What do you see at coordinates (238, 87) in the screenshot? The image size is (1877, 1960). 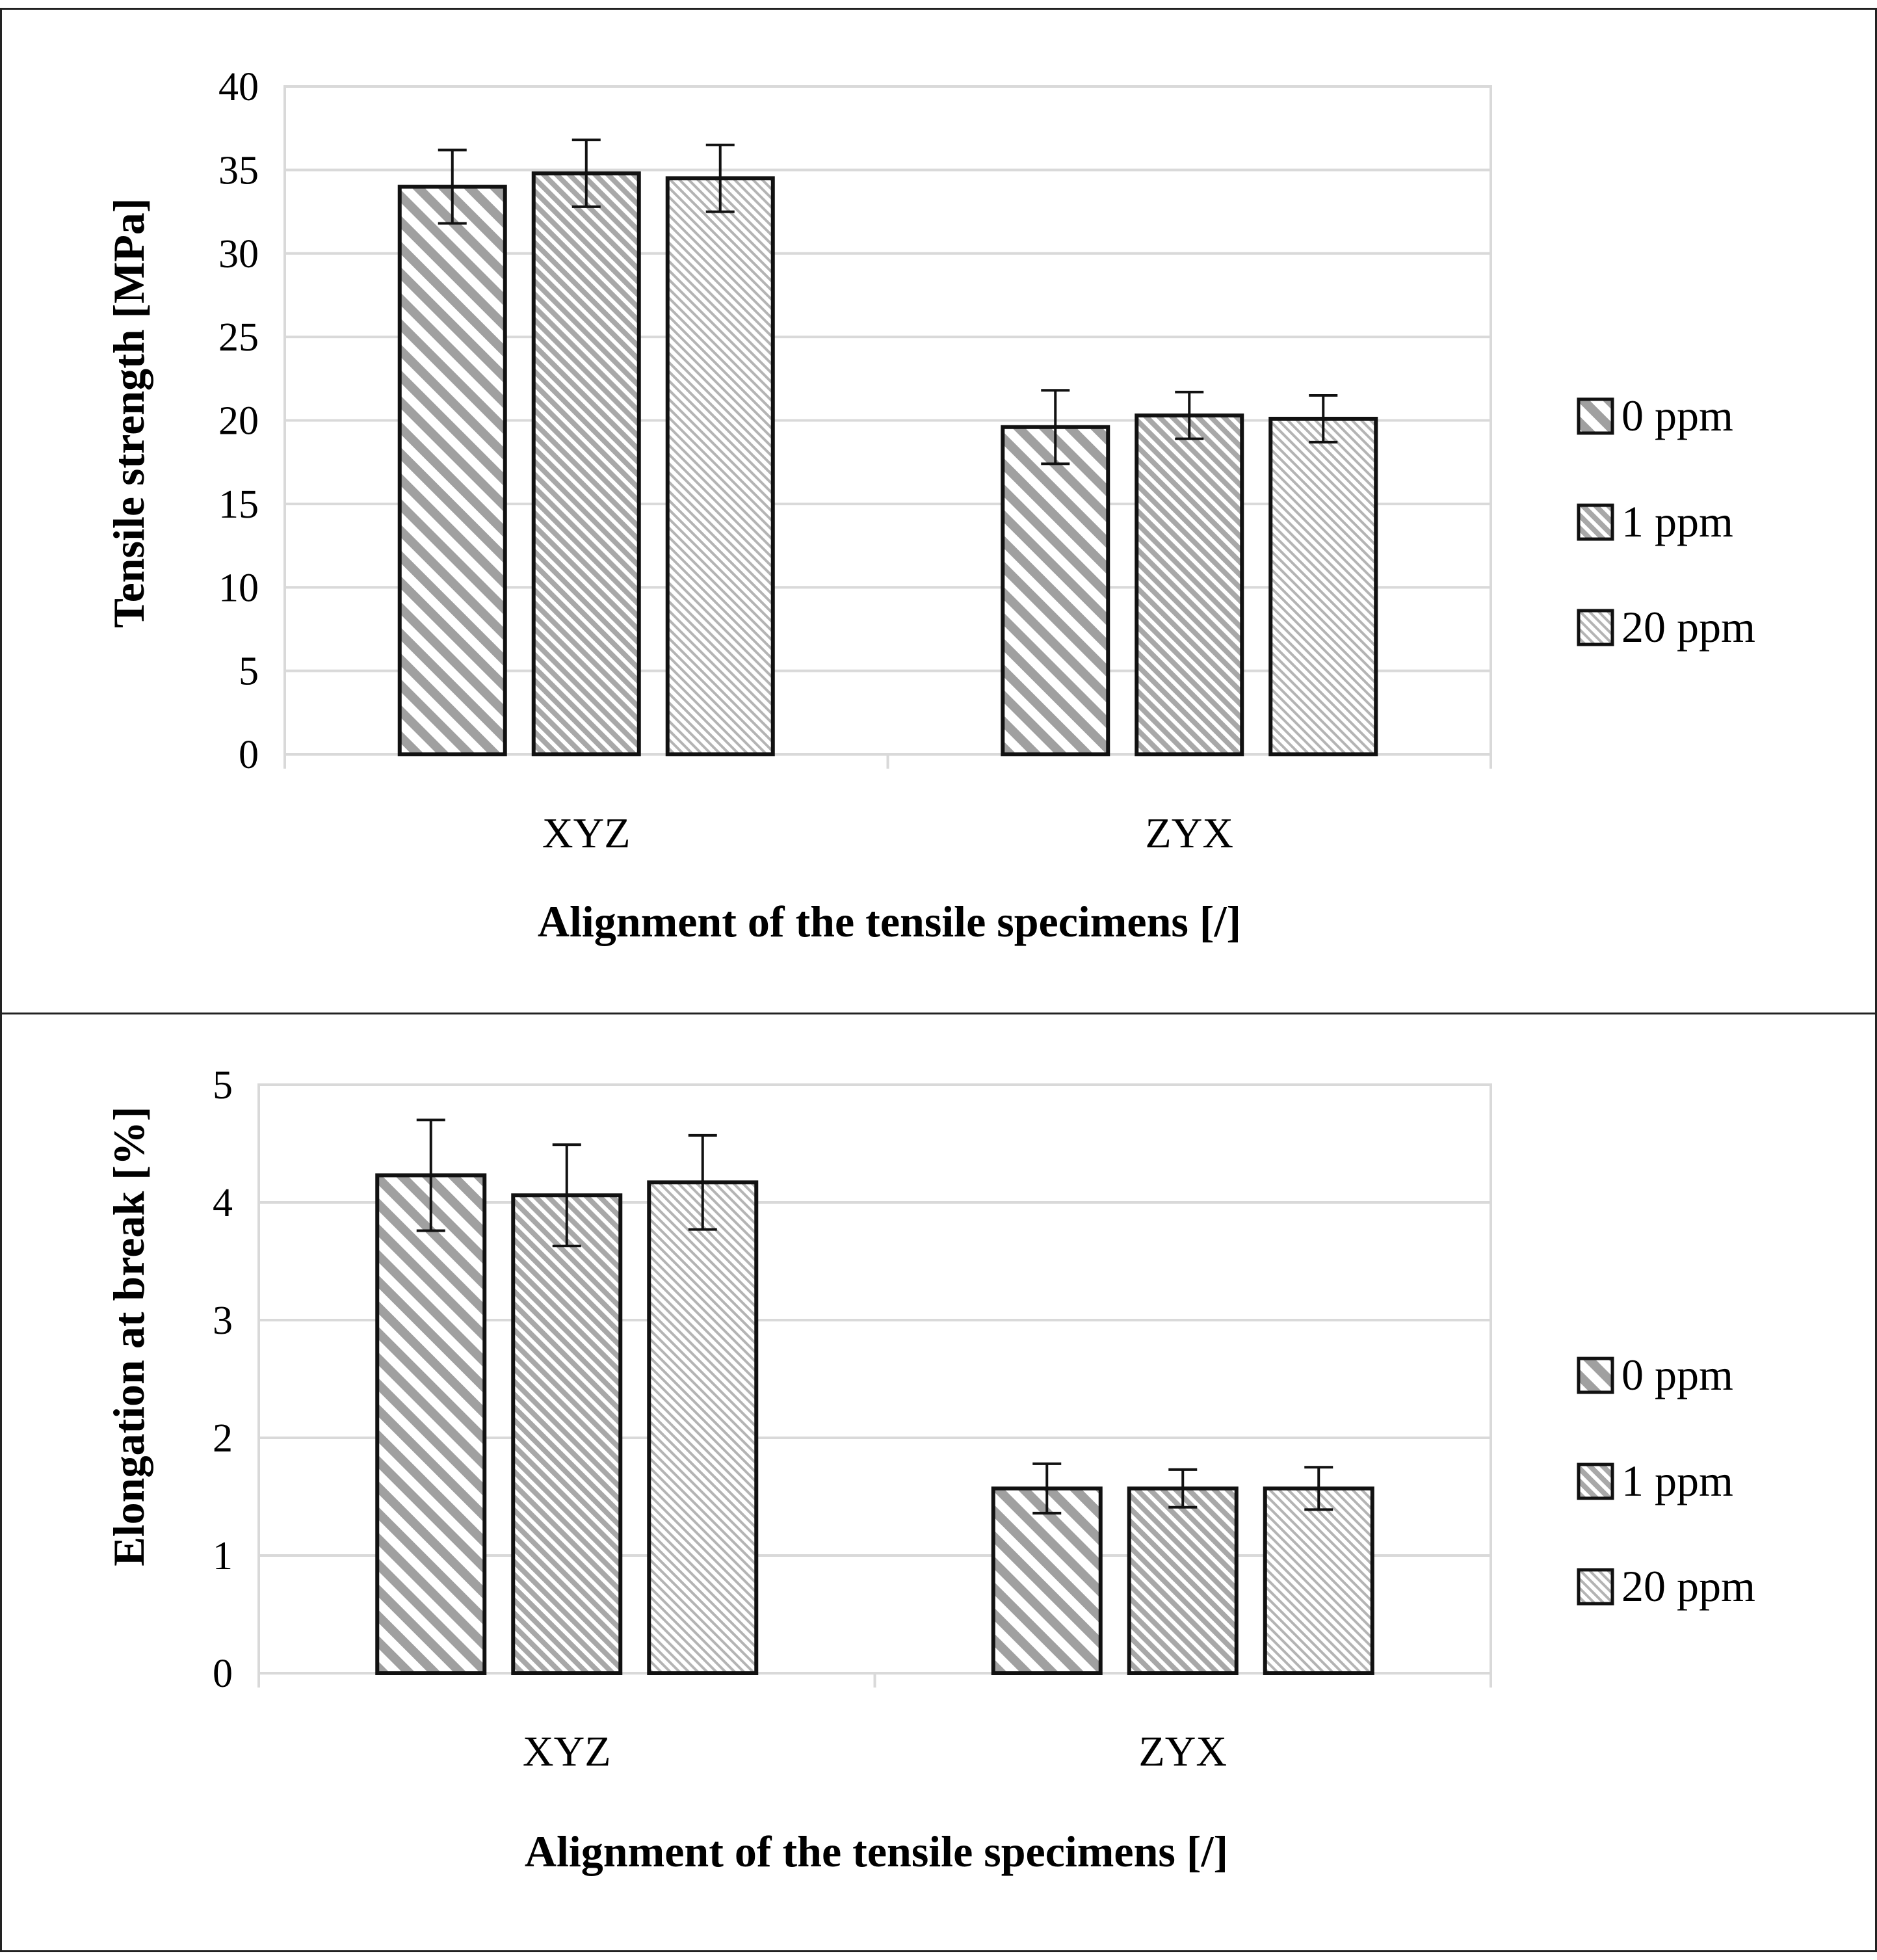 I see `y-tick-label: 40` at bounding box center [238, 87].